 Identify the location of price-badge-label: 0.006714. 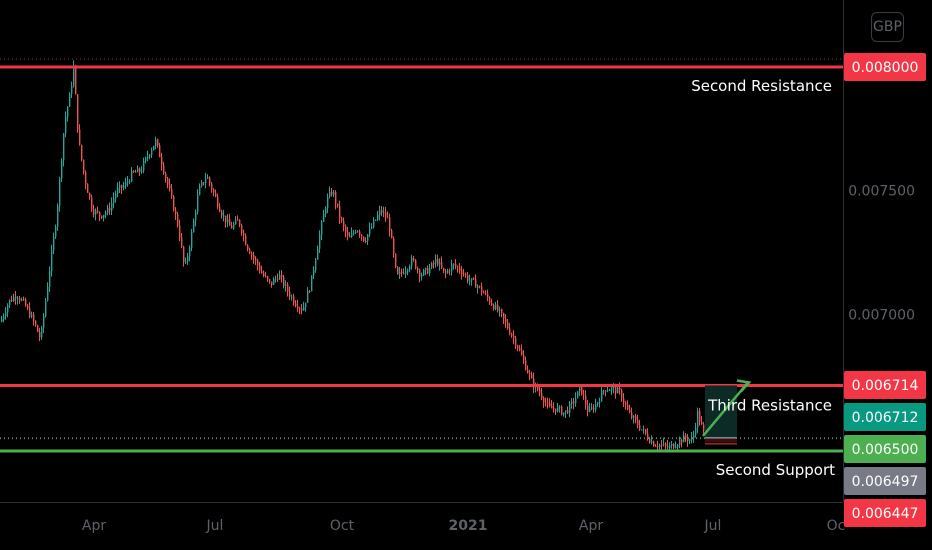
(885, 386).